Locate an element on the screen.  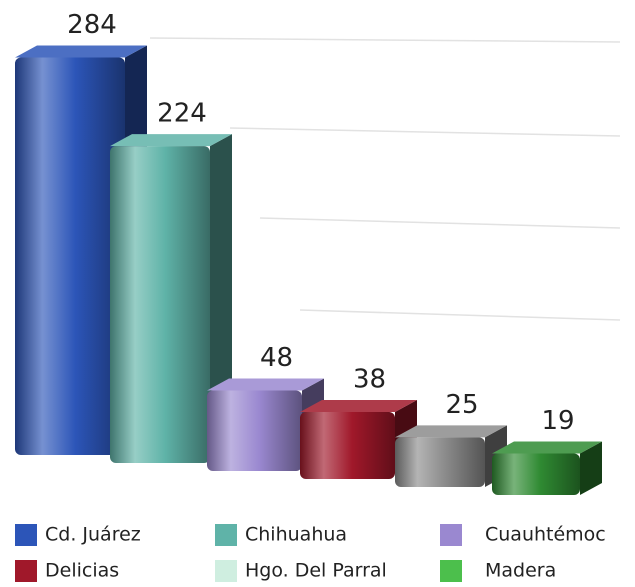
legend-label: Madera is located at coordinates (520, 571).